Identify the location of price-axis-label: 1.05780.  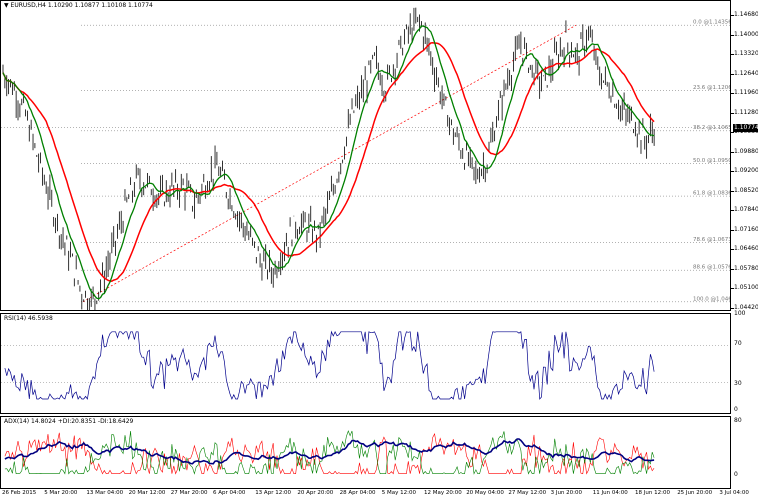
(746, 268).